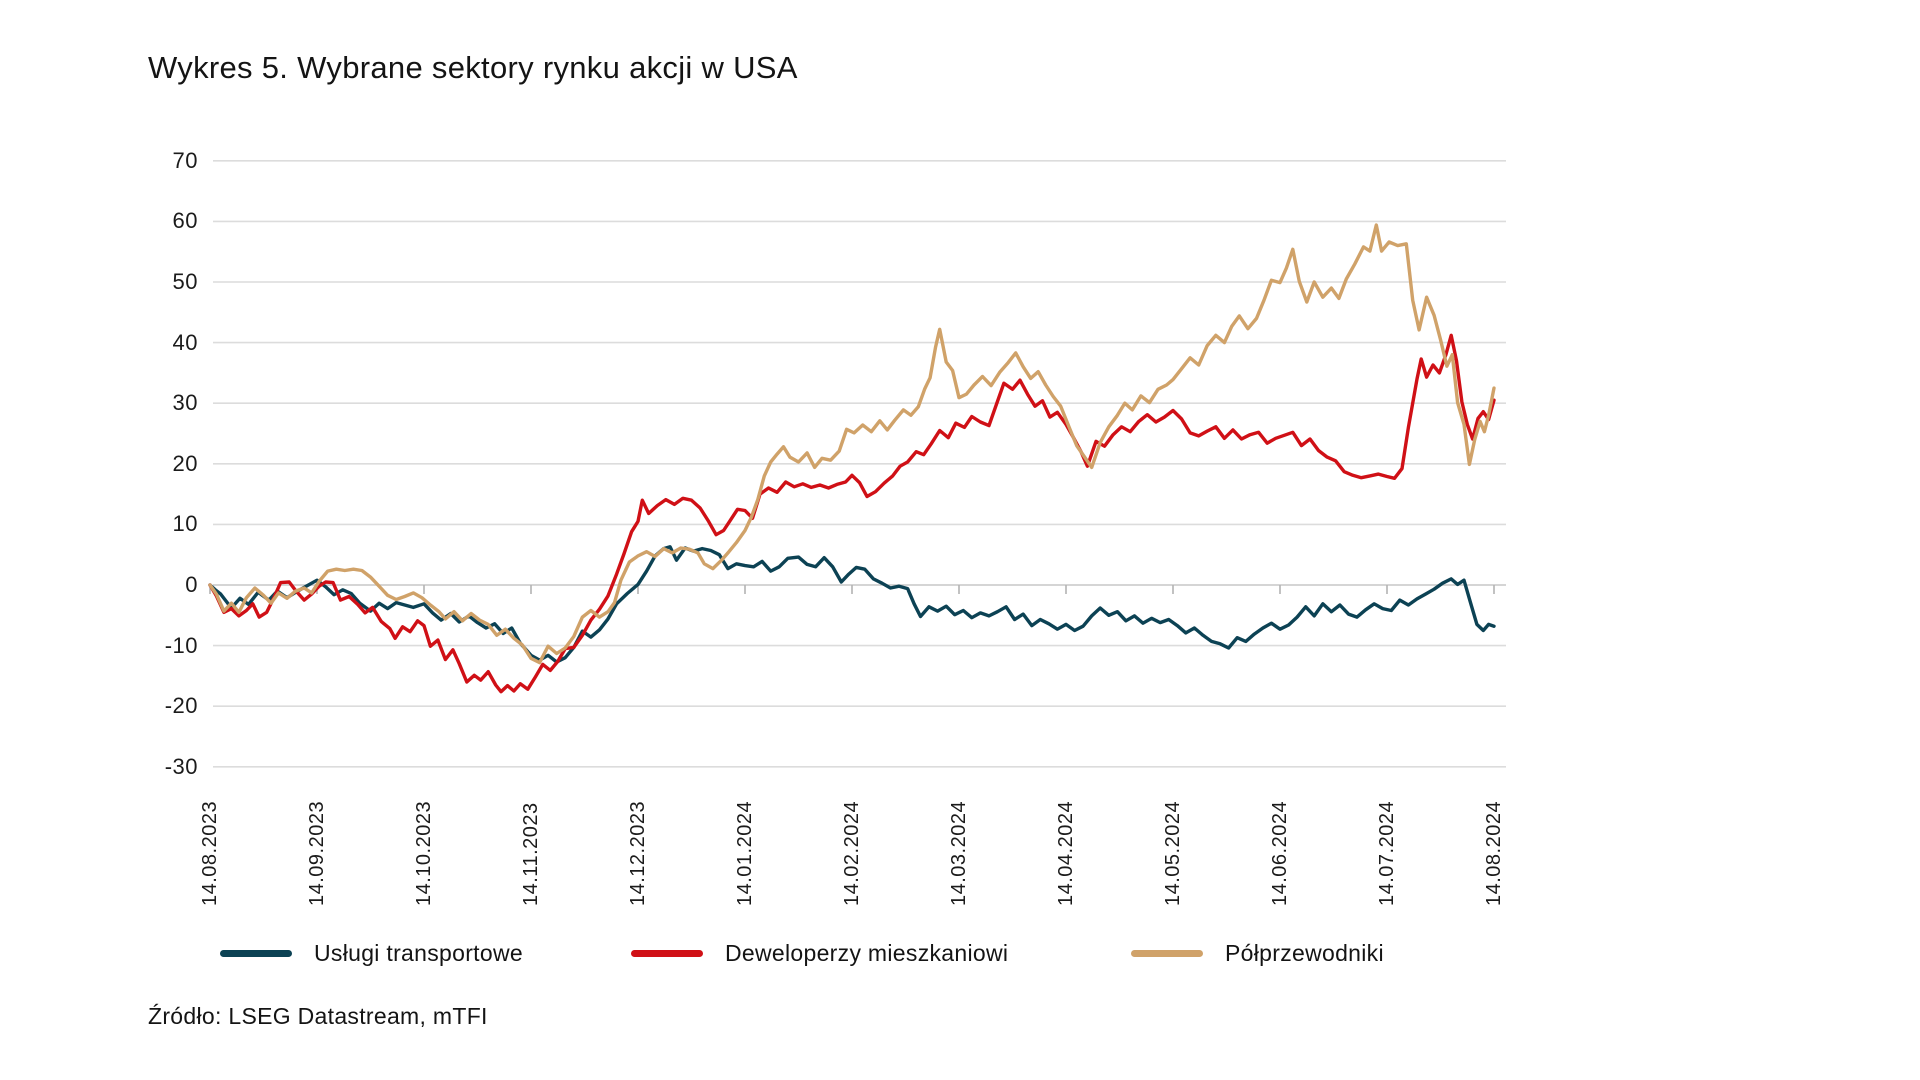  Describe the element at coordinates (1167, 953) in the screenshot. I see `legend-swatch-tan-line-icon` at that location.